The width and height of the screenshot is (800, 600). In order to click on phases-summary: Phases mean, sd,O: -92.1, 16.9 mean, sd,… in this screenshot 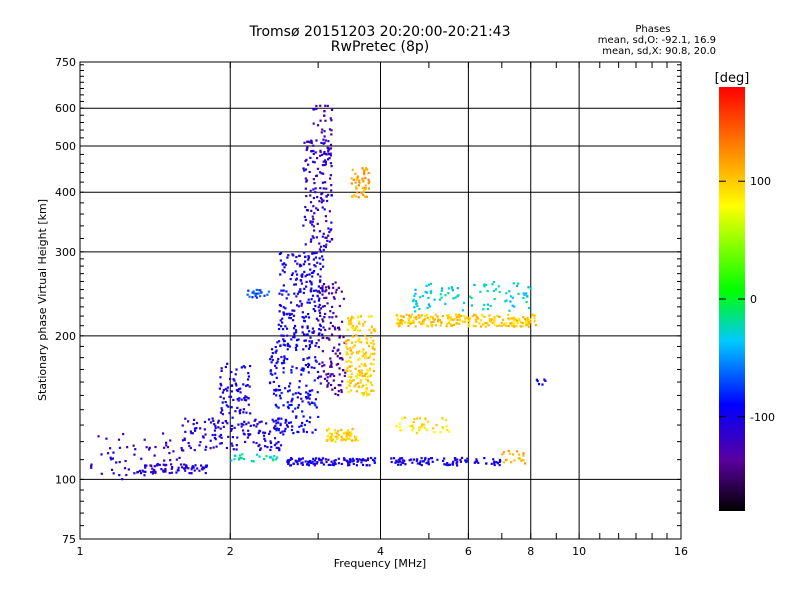, I will do `click(657, 40)`.